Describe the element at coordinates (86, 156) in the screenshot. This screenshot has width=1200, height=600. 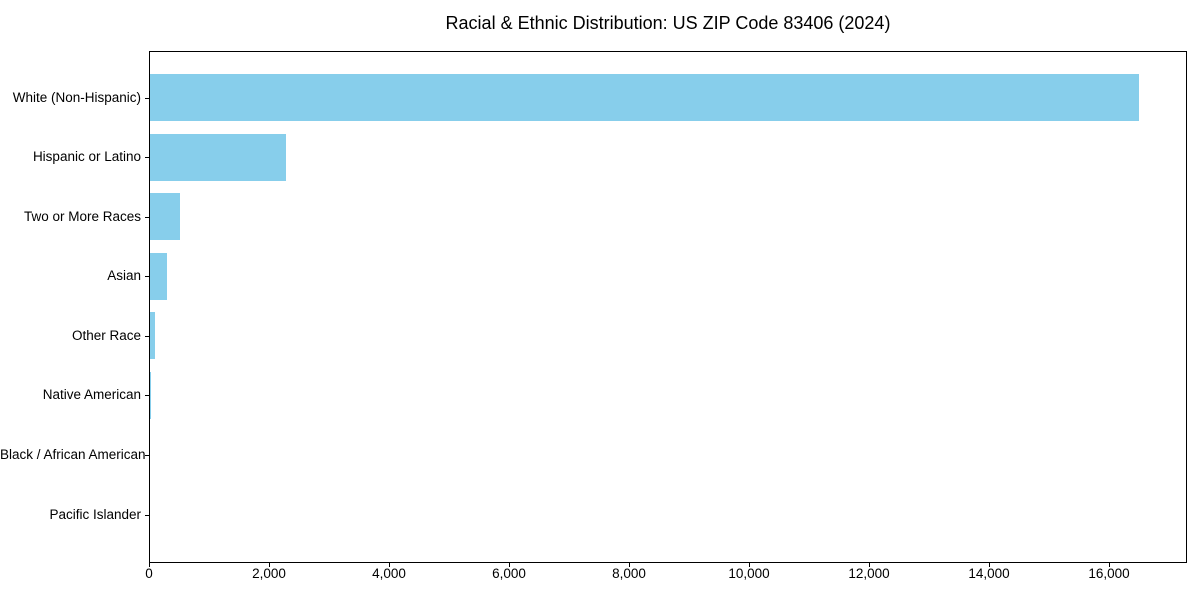
I see `y-tick-label: Hispanic or Latino` at that location.